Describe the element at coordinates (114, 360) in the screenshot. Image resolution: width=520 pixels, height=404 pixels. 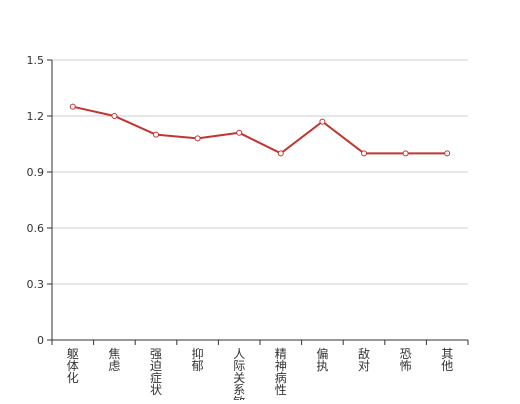
I see `x-tick-label: 焦虑` at that location.